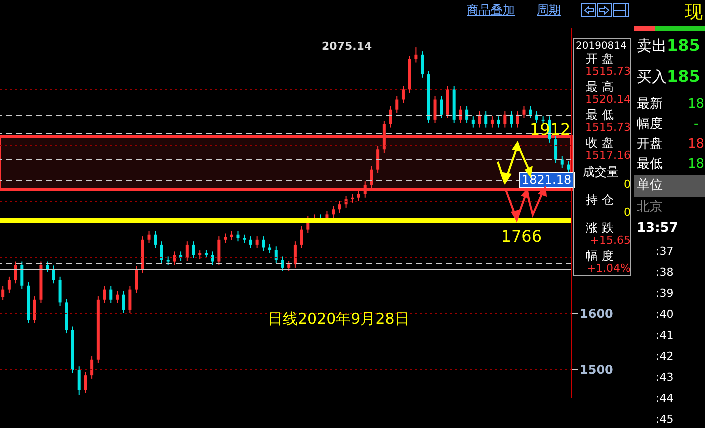  What do you see at coordinates (683, 76) in the screenshot?
I see `text: 185` at bounding box center [683, 76].